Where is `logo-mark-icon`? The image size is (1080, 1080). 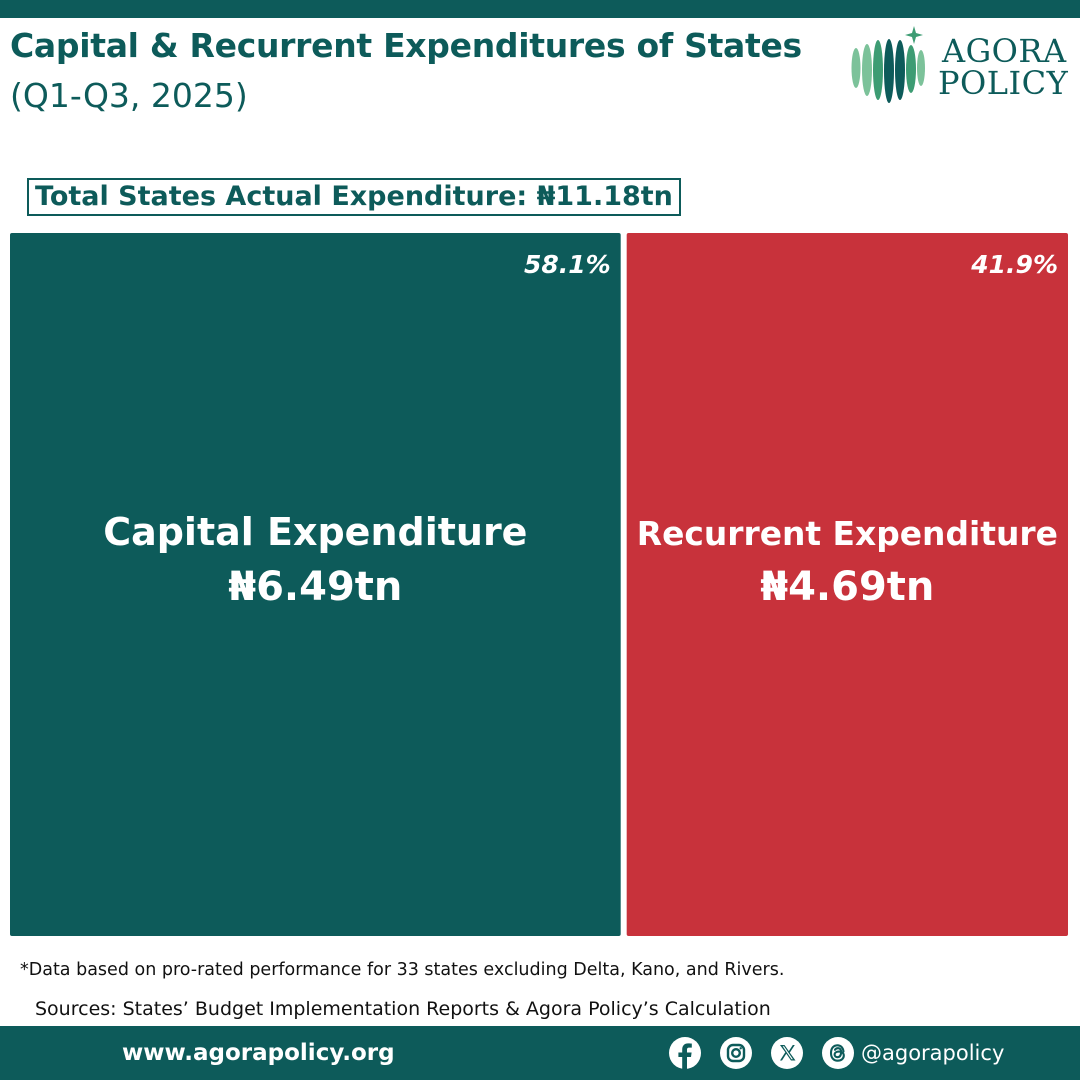
logo-mark-icon is located at coordinates (888, 64).